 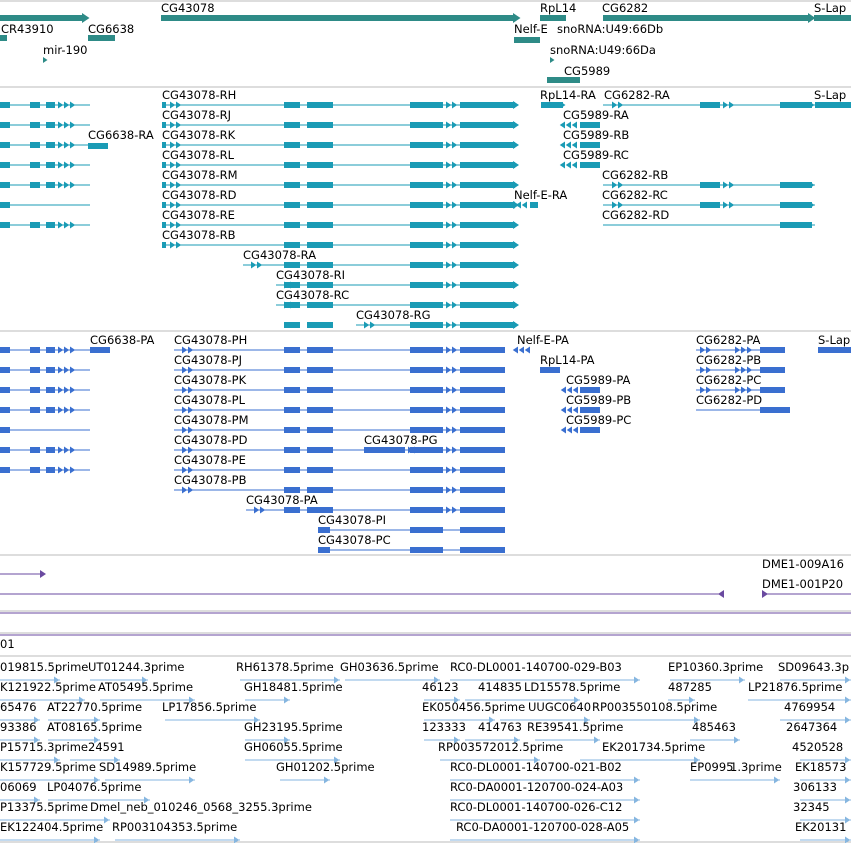 What do you see at coordinates (587, 71) in the screenshot?
I see `feature-label: CG5989` at bounding box center [587, 71].